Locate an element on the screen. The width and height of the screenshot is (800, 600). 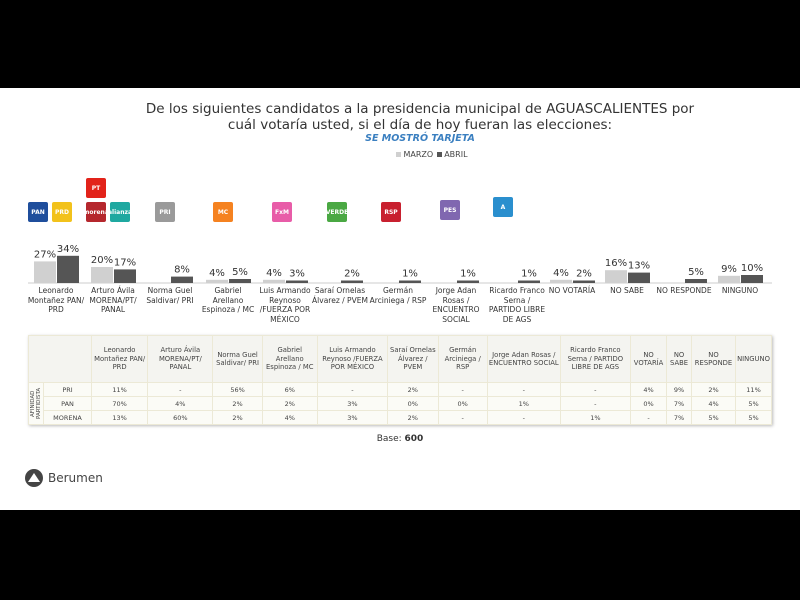
legend: MARZO ABRIL is located at coordinates (400, 154).